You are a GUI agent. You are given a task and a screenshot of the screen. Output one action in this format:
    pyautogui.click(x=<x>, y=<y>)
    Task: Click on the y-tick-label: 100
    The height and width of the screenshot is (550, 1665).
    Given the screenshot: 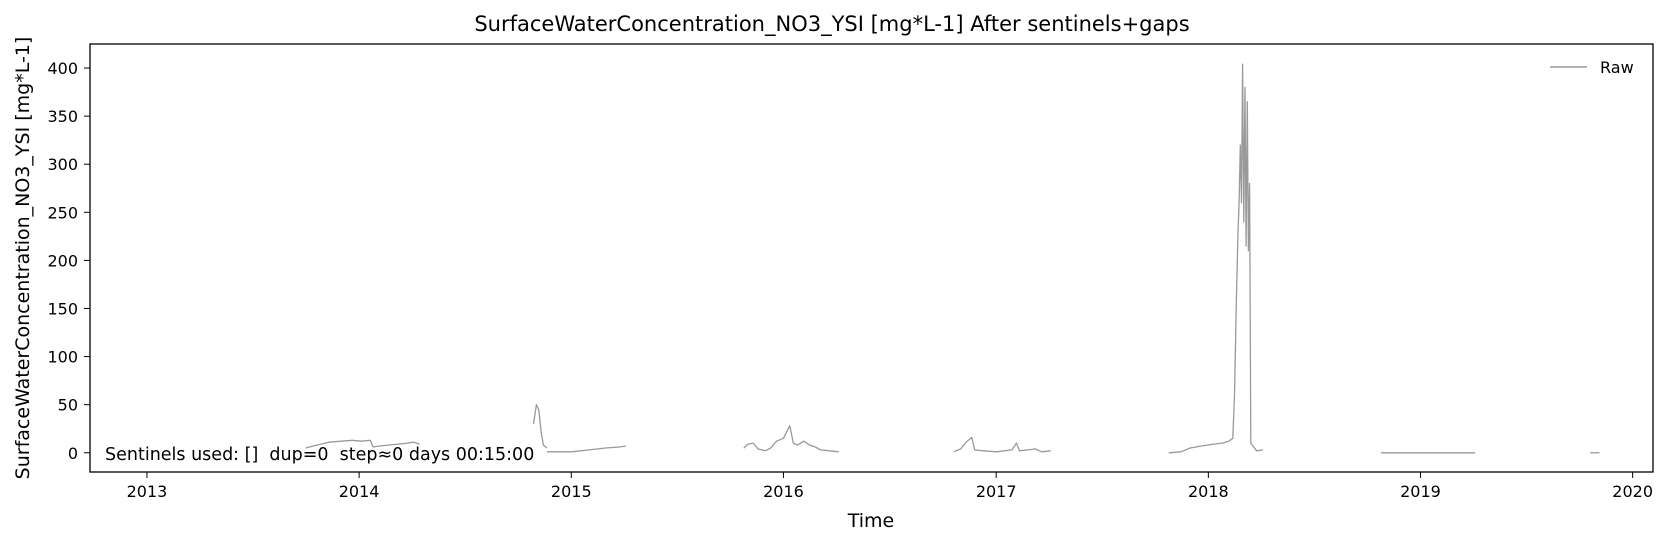 What is the action you would take?
    pyautogui.click(x=62, y=357)
    